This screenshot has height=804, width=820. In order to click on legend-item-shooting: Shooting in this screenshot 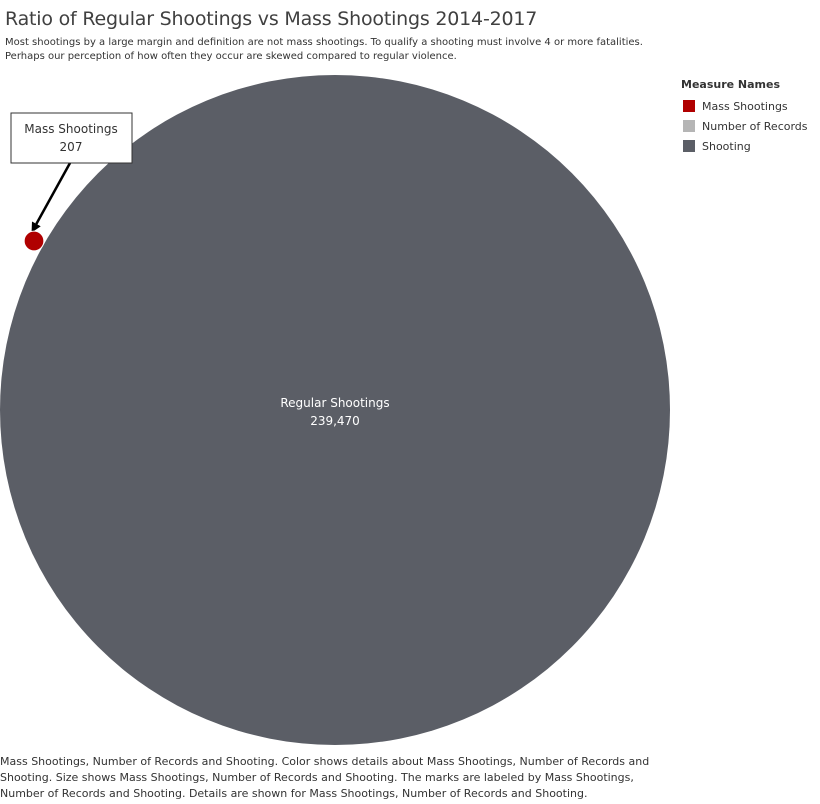, I will do `click(750, 146)`.